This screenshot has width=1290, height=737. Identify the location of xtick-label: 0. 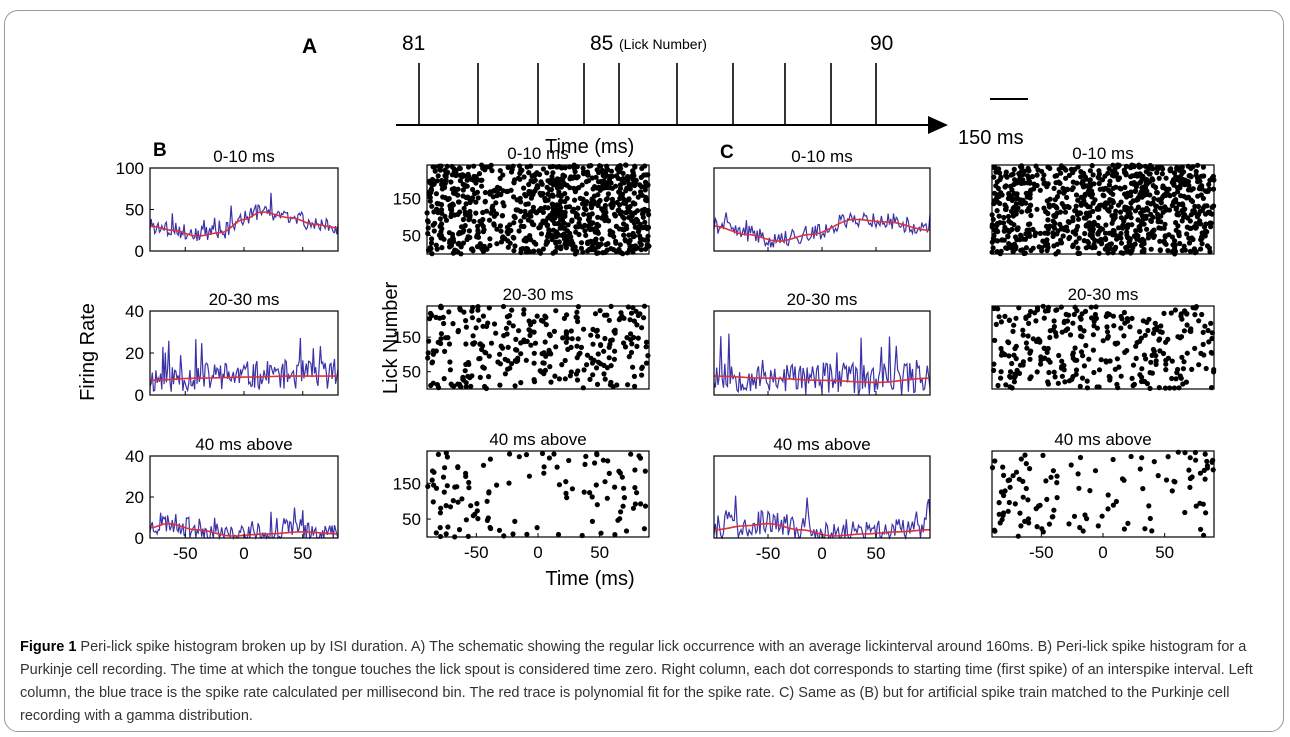
(1102, 552).